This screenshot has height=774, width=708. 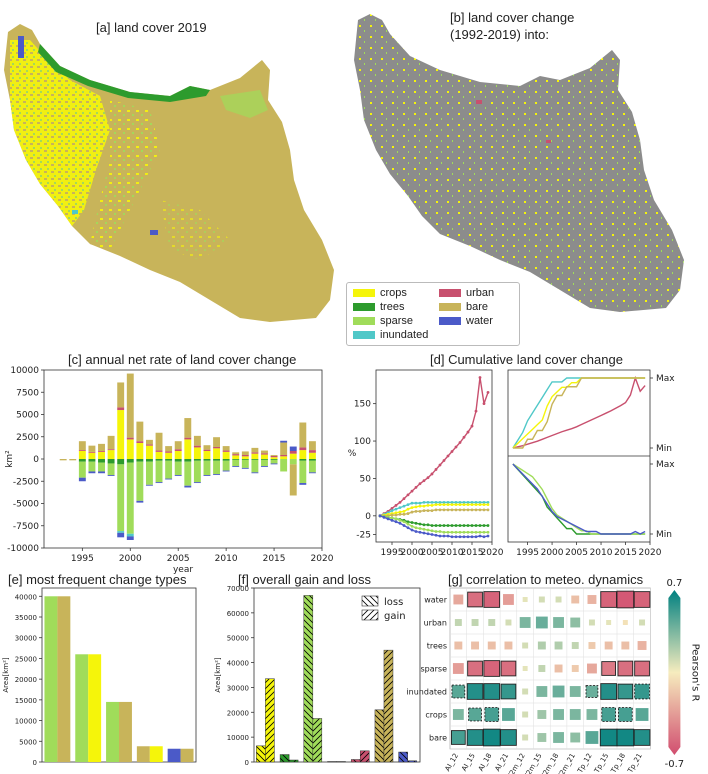 I want to click on panel-c-title: [c] annual net rate of land cover change, so click(x=182, y=359).